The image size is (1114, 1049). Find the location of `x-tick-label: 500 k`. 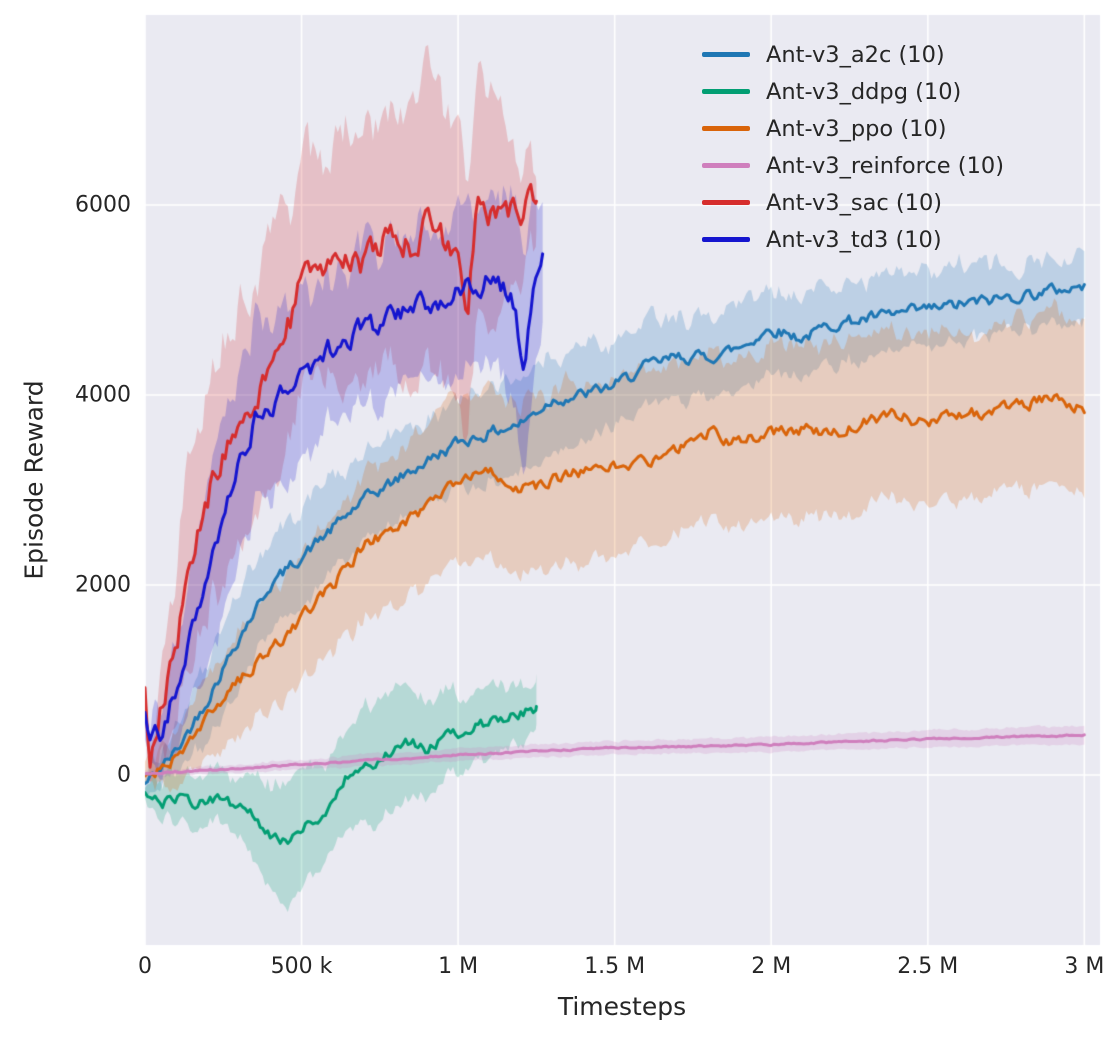

x-tick-label: 500 k is located at coordinates (301, 966).